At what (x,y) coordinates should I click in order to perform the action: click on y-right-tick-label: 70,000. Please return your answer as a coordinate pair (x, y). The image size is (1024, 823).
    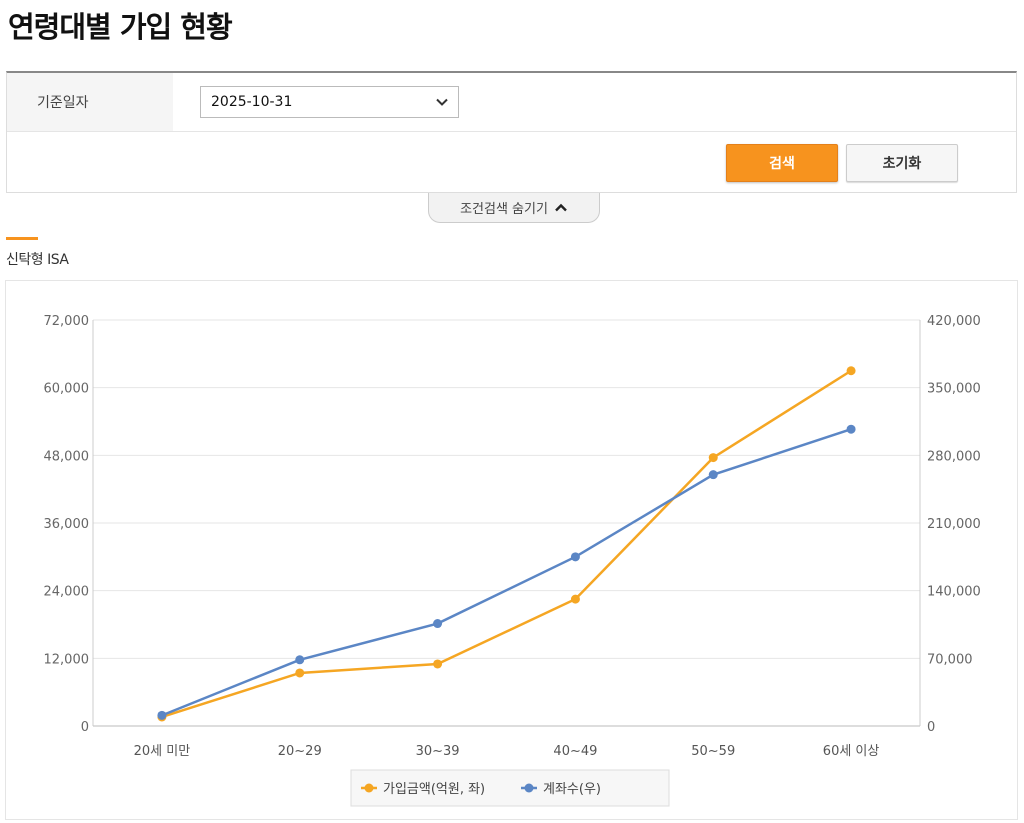
    Looking at the image, I should click on (950, 659).